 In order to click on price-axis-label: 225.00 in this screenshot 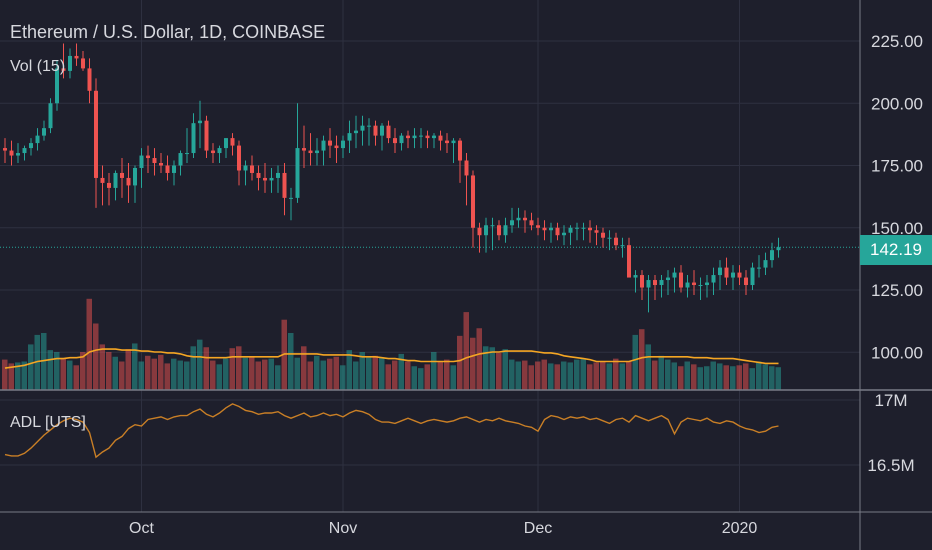, I will do `click(897, 41)`.